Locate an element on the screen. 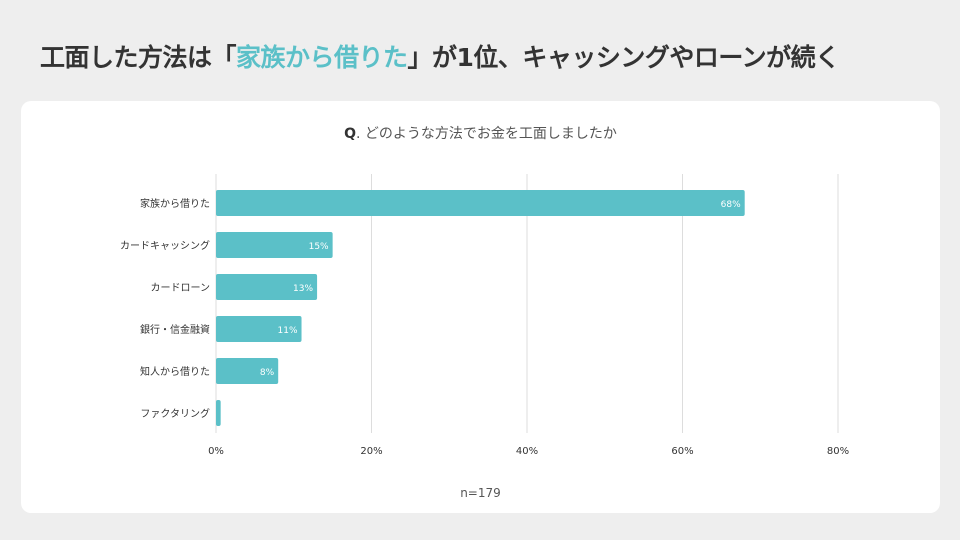 This screenshot has height=540, width=960. page-headline: 工面した方法は「家族から借りた」が1位、キャッシングやローンが続く is located at coordinates (440, 56).